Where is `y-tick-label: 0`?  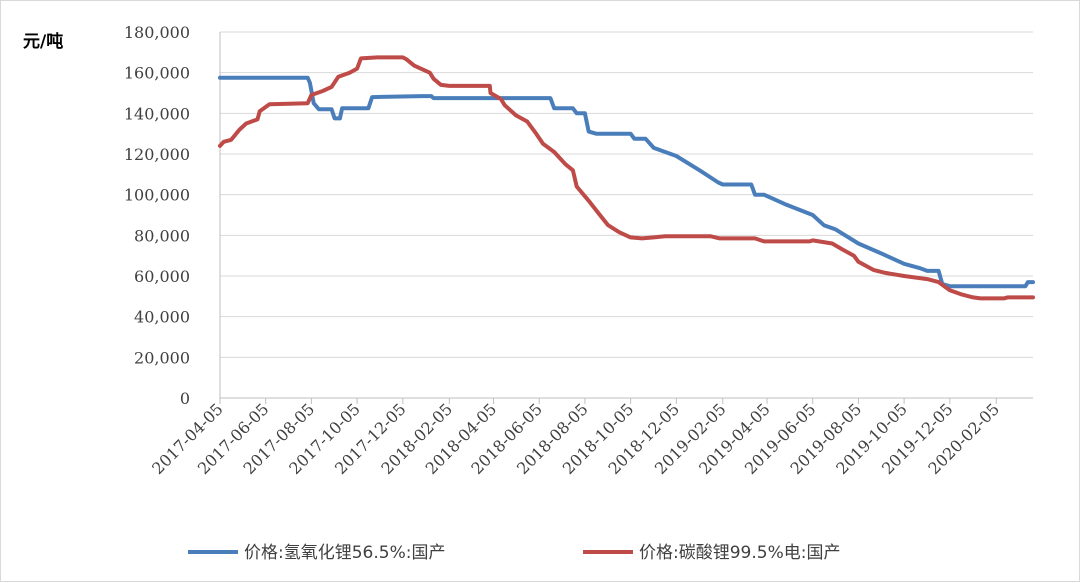
y-tick-label: 0 is located at coordinates (185, 398).